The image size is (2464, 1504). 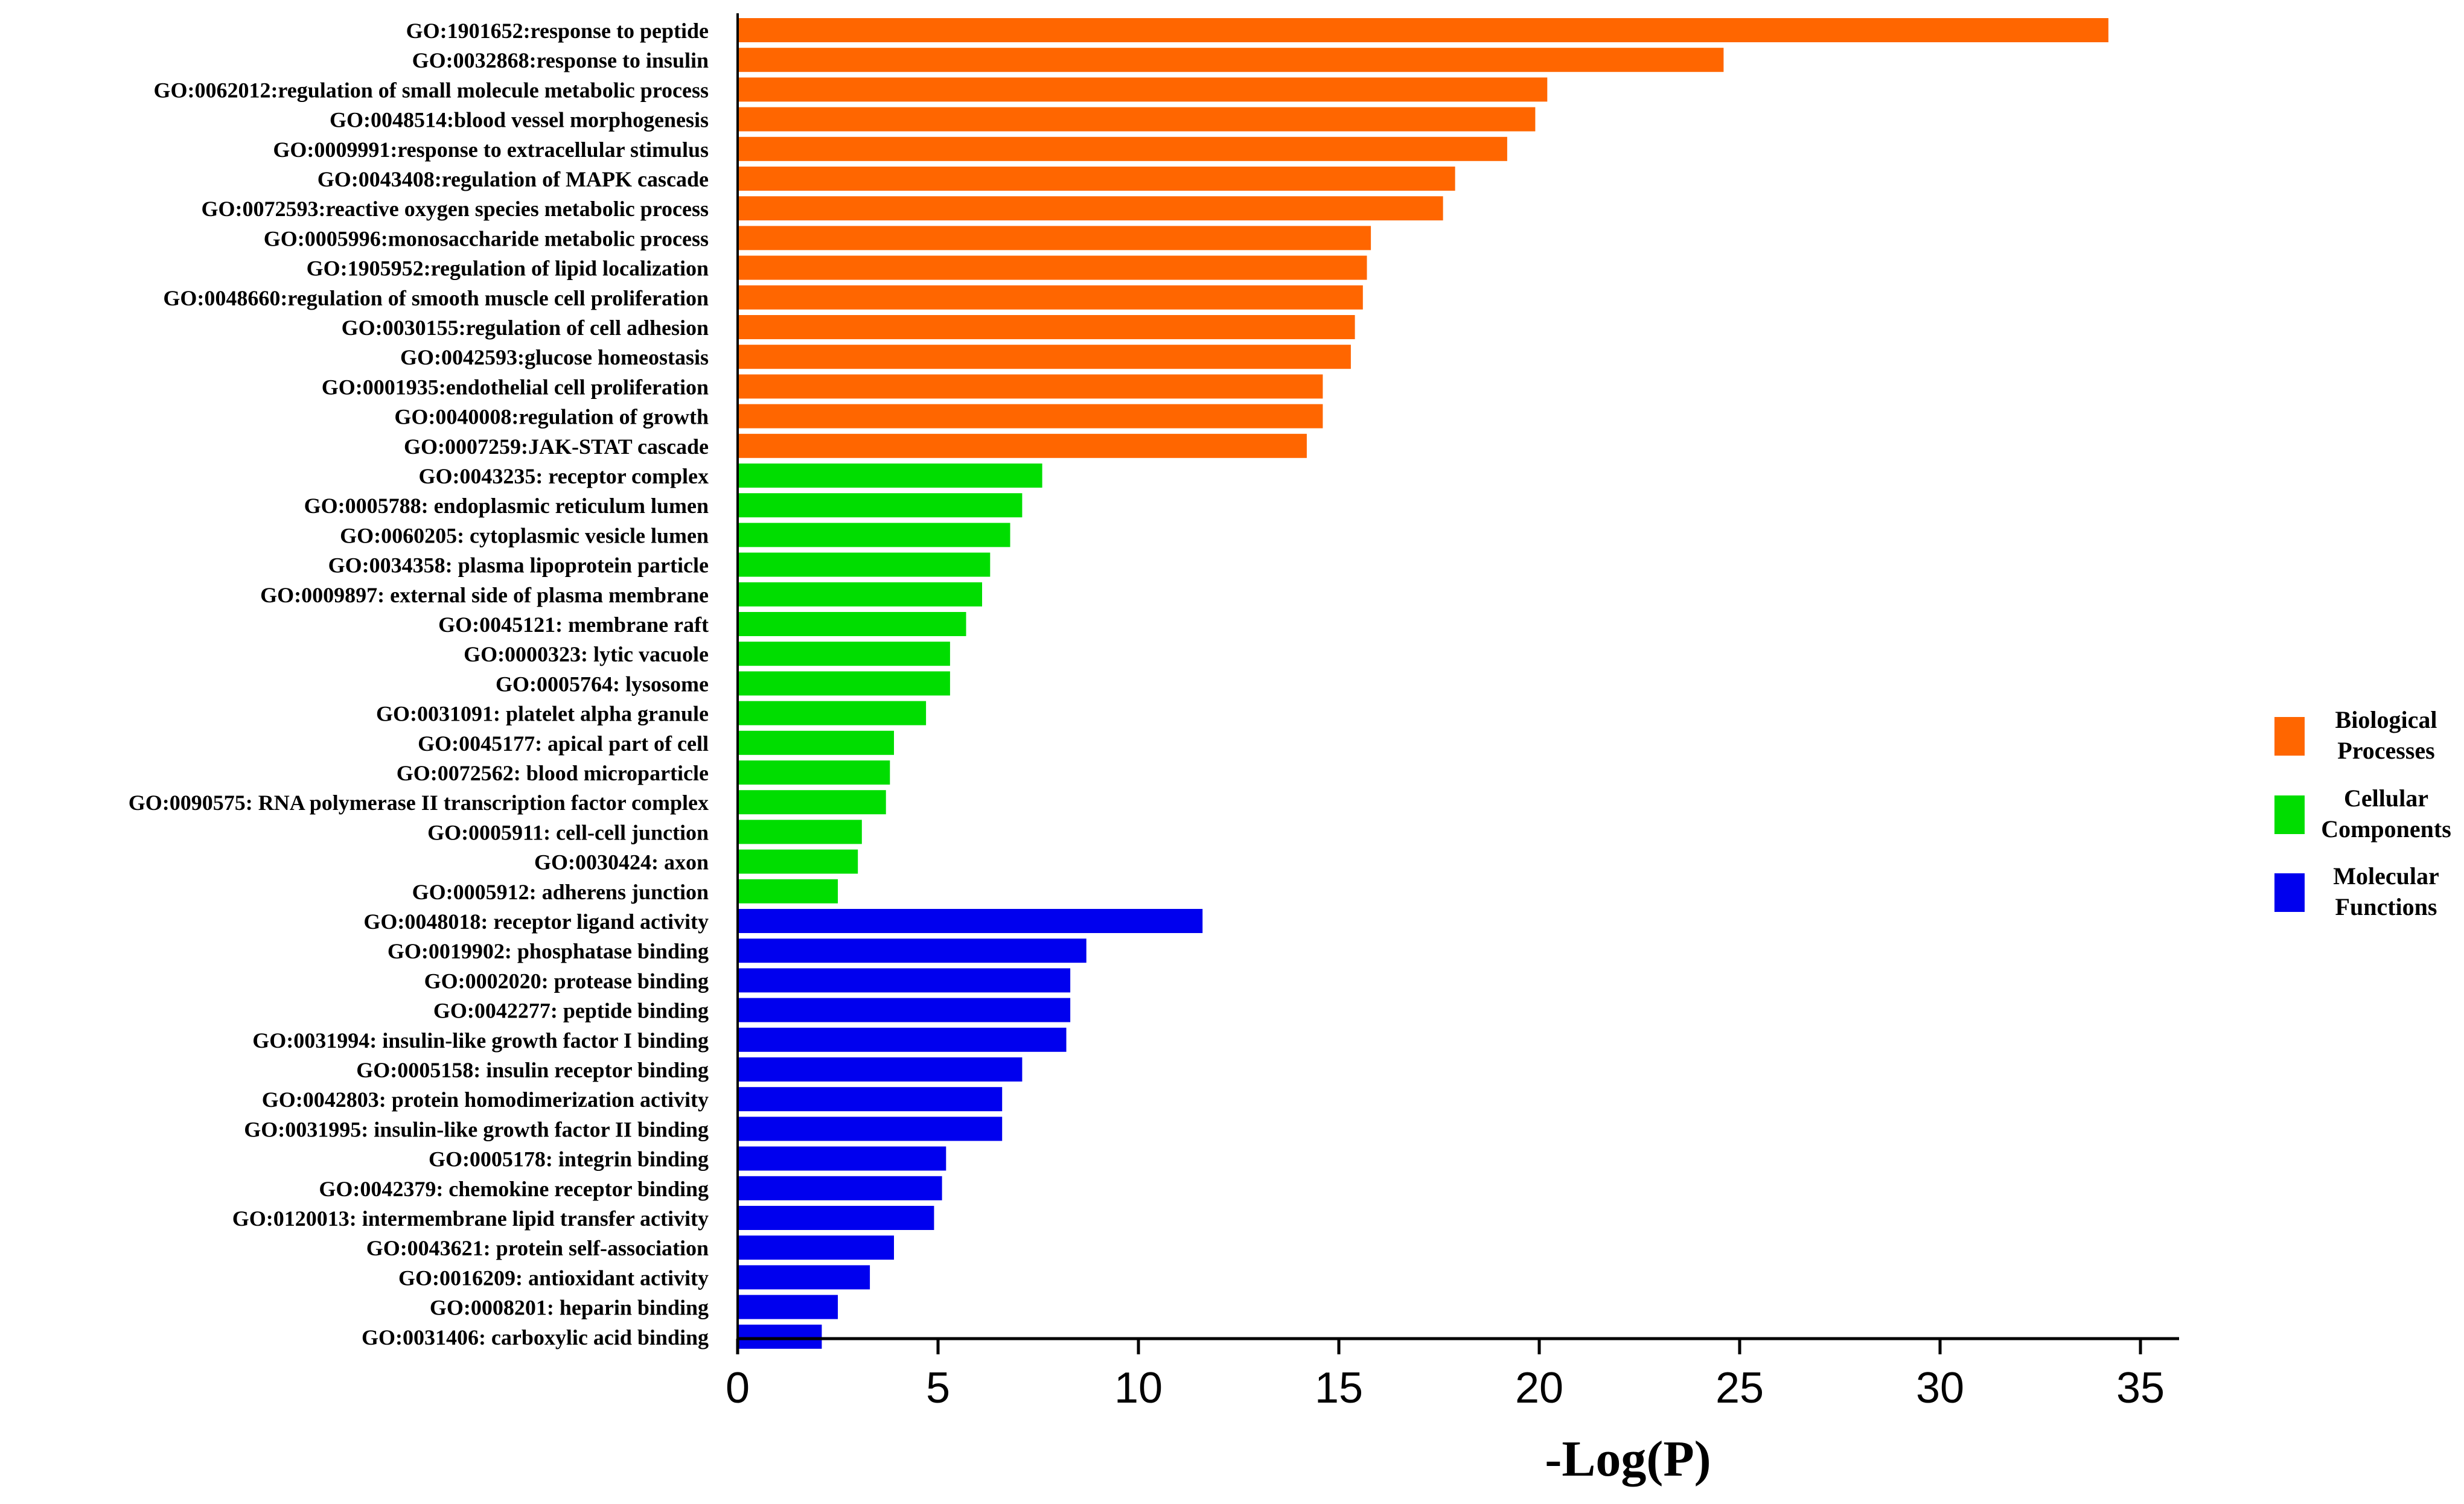 What do you see at coordinates (537, 1248) in the screenshot?
I see `category-label: GO:0043621: protein self-association` at bounding box center [537, 1248].